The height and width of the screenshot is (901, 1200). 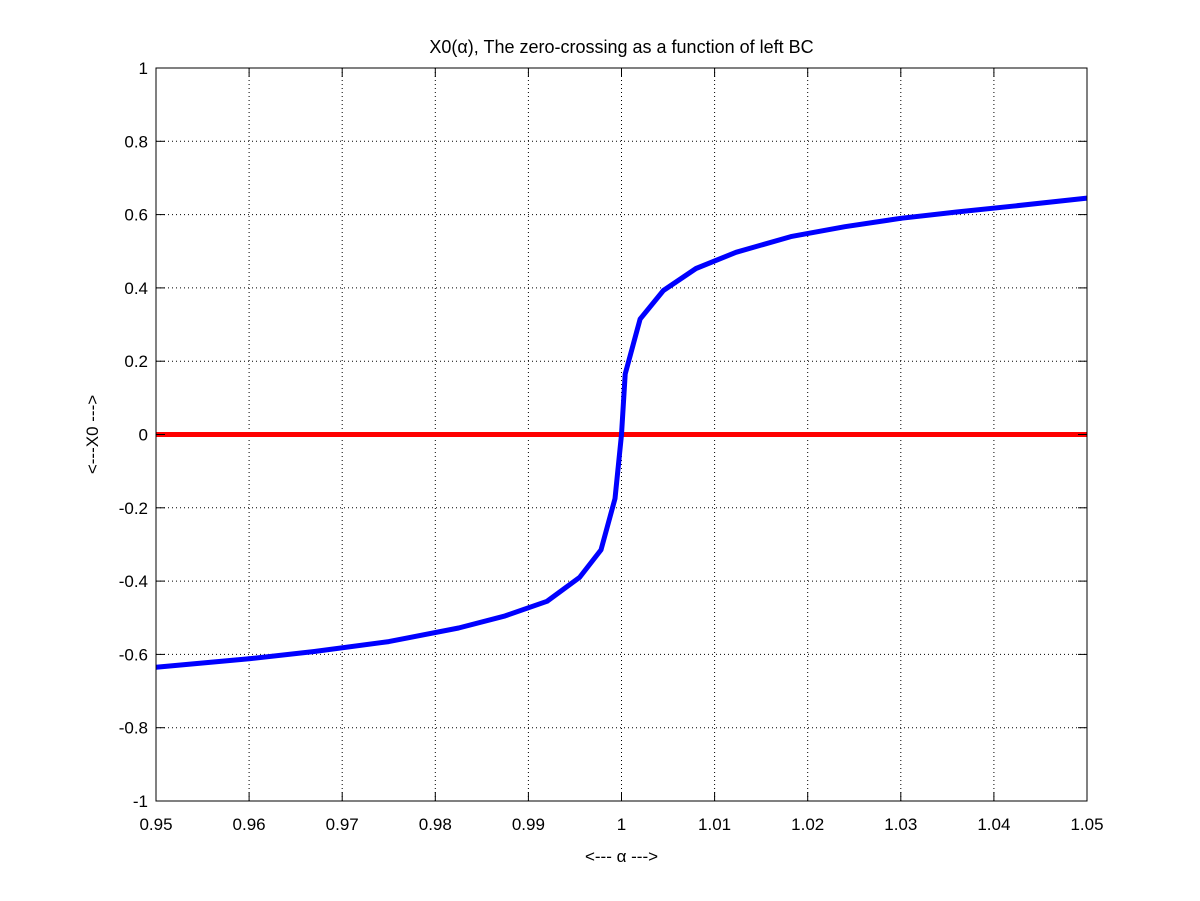 What do you see at coordinates (143, 435) in the screenshot?
I see `y-tick-label: 0` at bounding box center [143, 435].